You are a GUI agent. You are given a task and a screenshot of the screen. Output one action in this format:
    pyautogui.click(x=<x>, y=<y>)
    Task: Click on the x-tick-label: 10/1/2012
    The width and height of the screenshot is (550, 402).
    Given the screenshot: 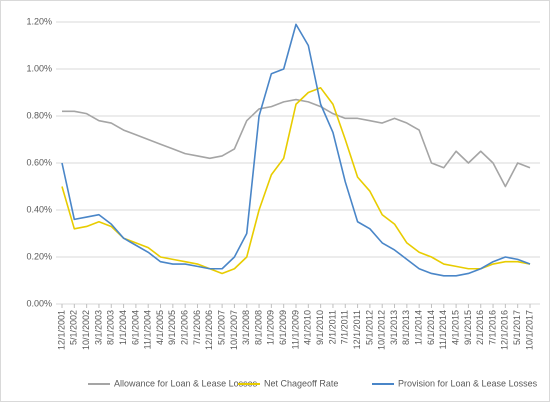 What is the action you would take?
    pyautogui.click(x=382, y=330)
    